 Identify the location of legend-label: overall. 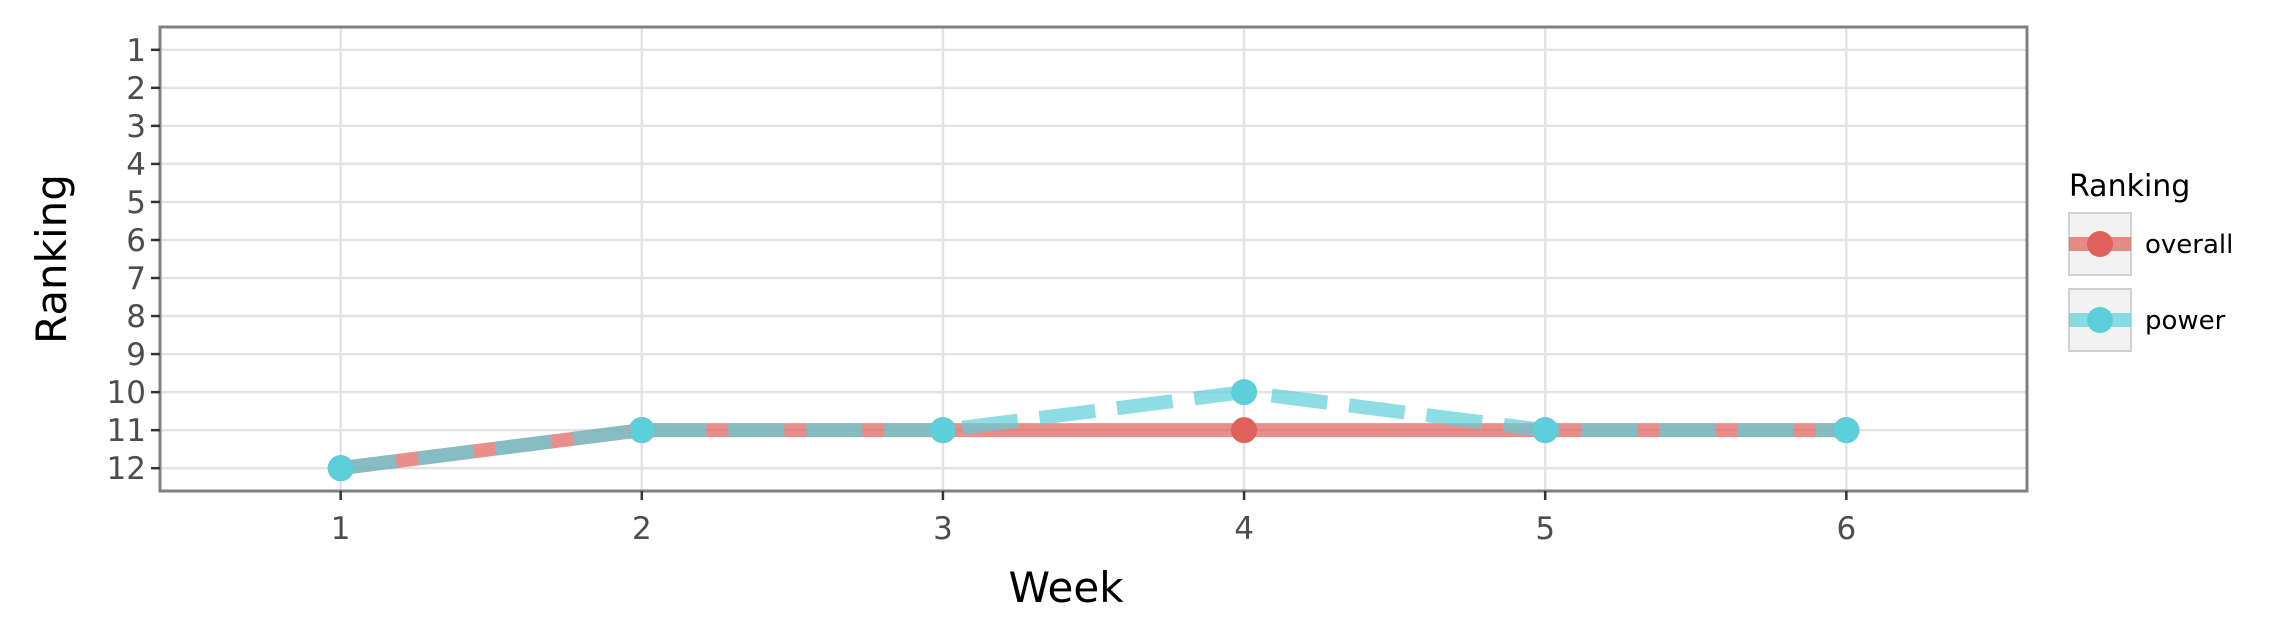
(2189, 245).